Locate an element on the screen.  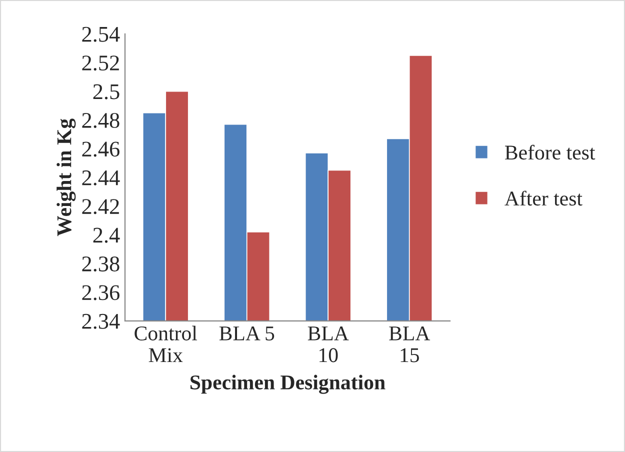
x-axis-title: Specimen Designation is located at coordinates (288, 384).